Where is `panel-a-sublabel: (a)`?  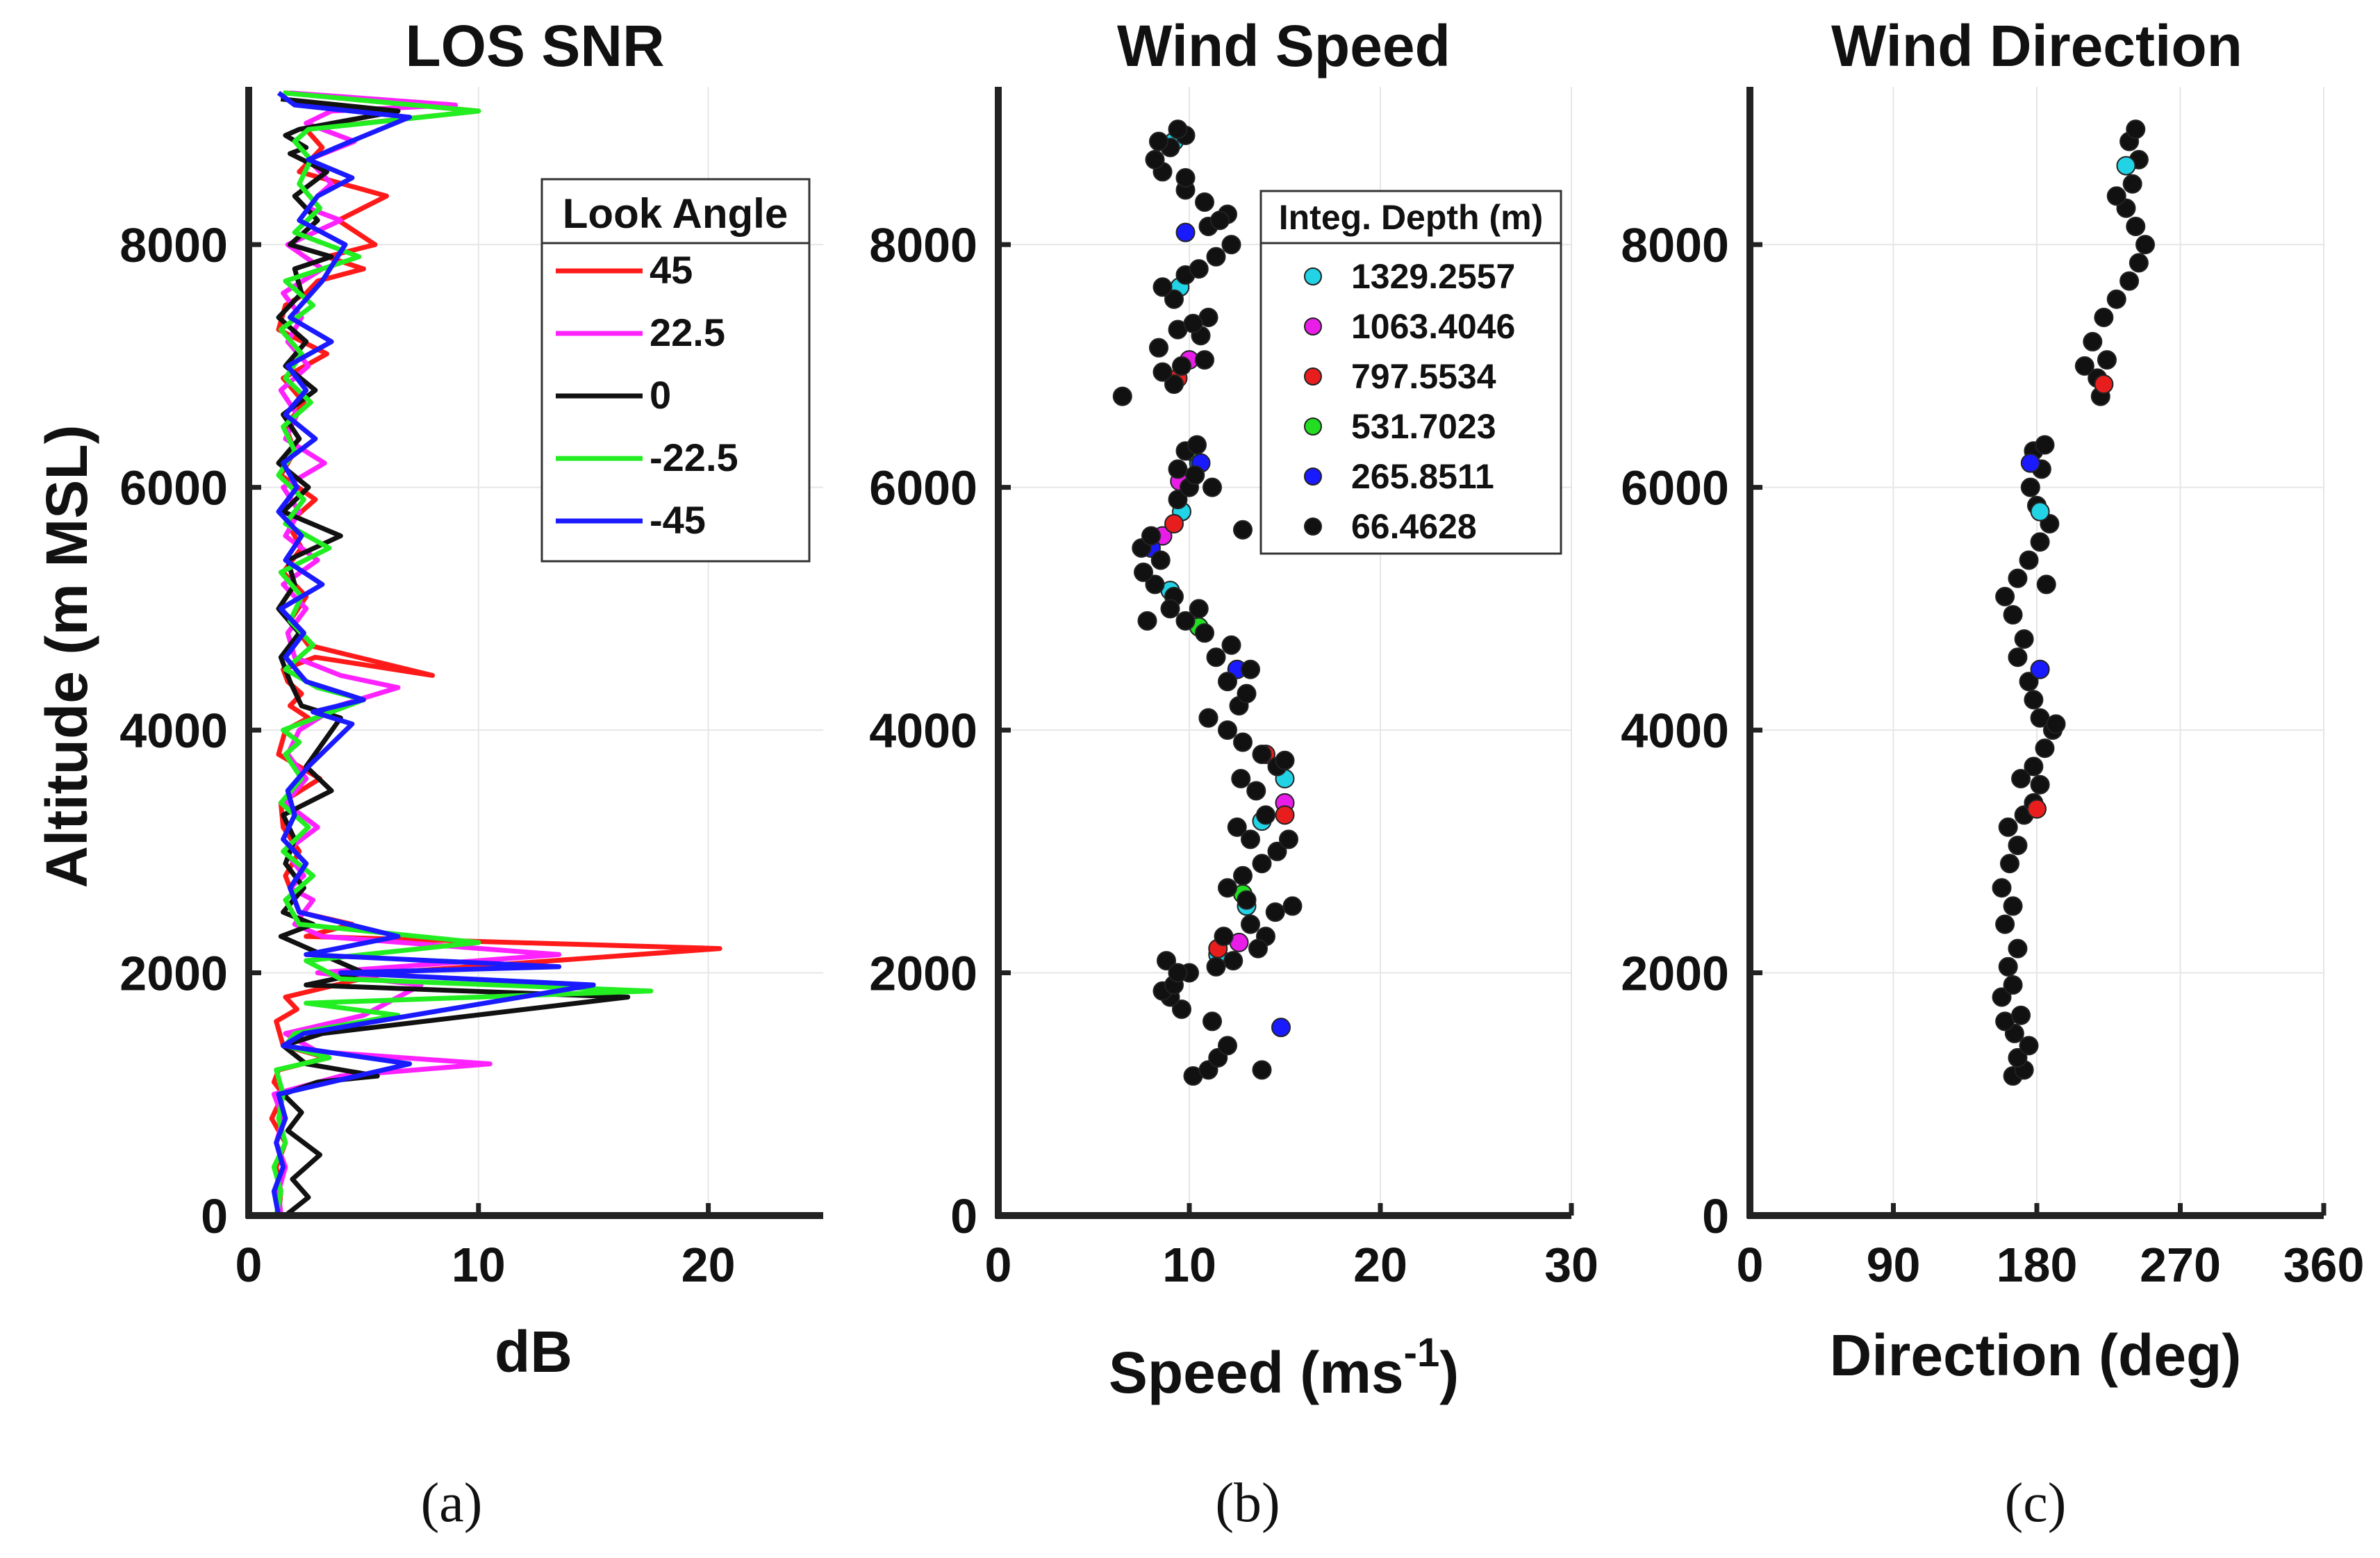
panel-a-sublabel: (a) is located at coordinates (452, 1503).